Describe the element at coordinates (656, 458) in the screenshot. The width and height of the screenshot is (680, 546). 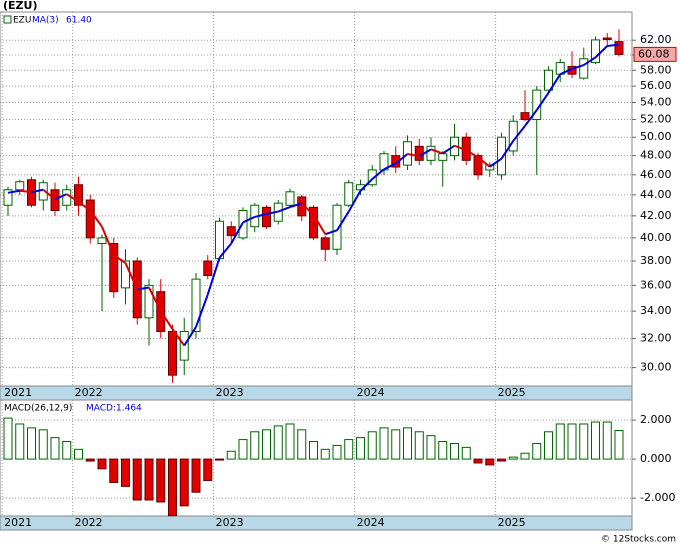
I see `y-tick-label: 0.000` at that location.